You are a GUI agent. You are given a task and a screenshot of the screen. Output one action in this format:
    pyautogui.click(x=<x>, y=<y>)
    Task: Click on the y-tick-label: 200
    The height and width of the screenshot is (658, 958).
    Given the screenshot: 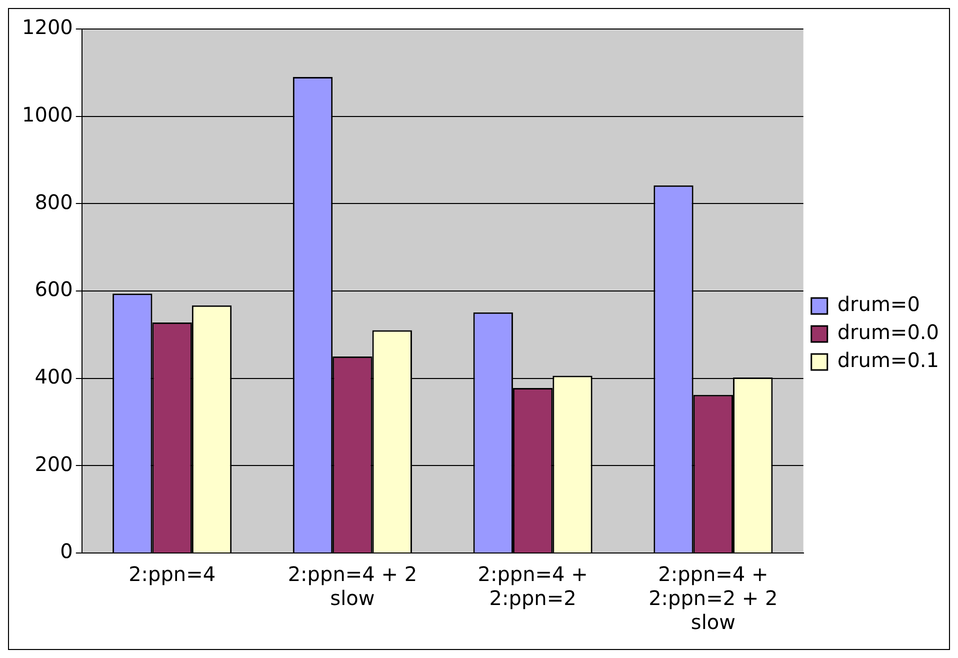 What is the action you would take?
    pyautogui.click(x=53, y=464)
    